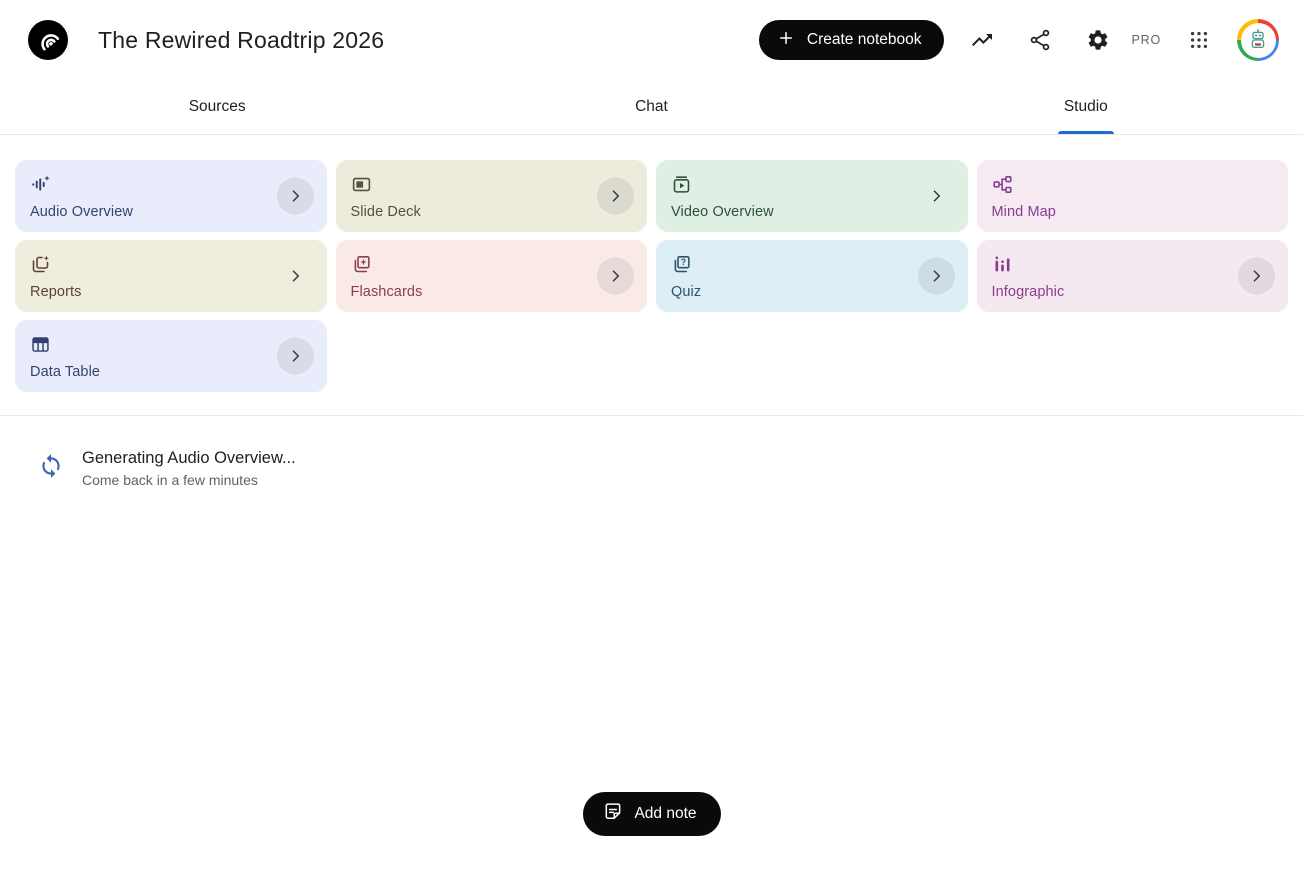 The image size is (1303, 887). I want to click on panel-tabs: Sources Chat Studio, so click(651, 107).